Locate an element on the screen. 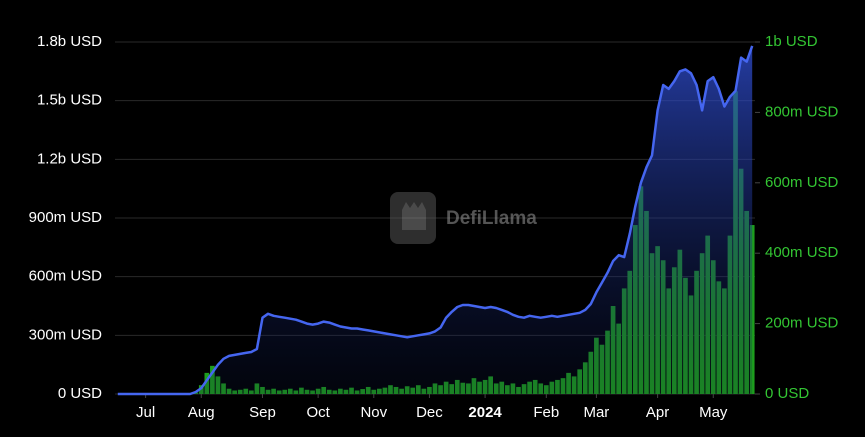  y2-tick-label: 400m USD is located at coordinates (802, 252).